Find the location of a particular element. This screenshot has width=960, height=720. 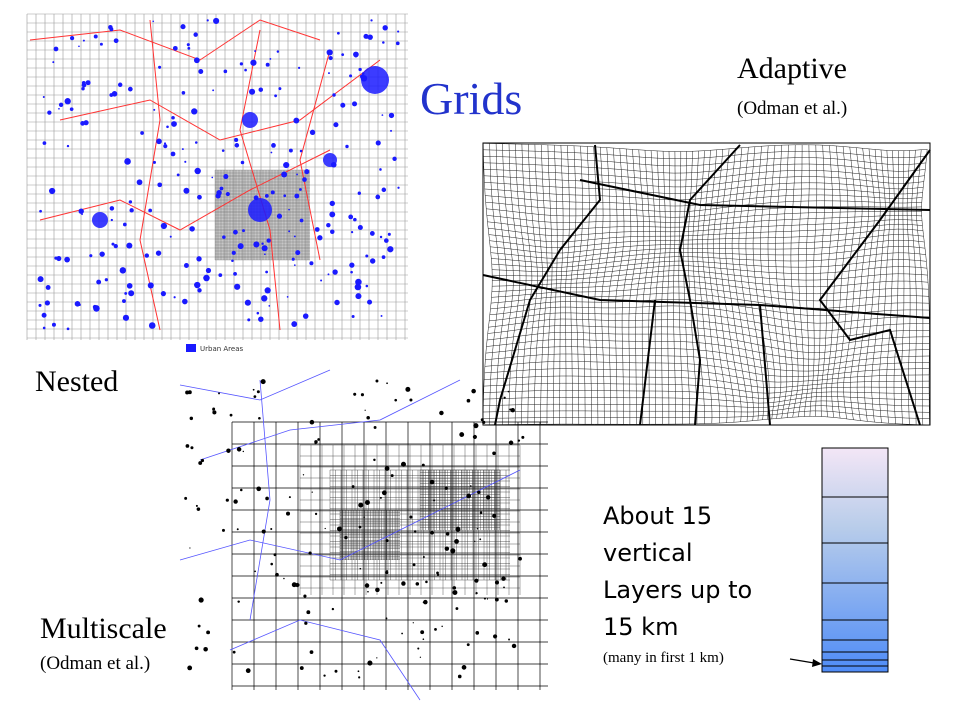

border-line is located at coordinates (706, 296).